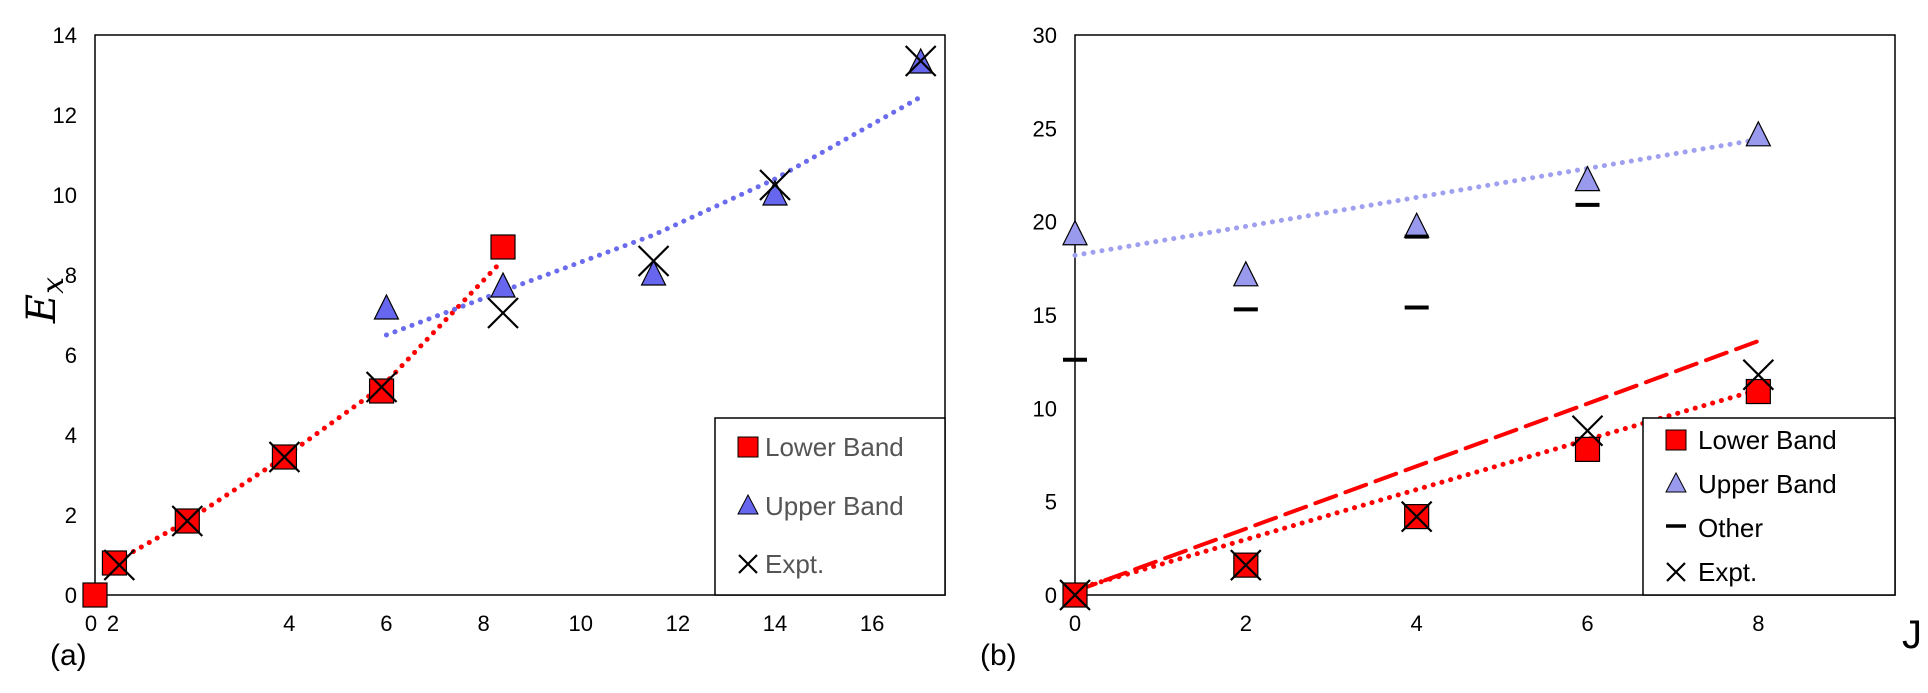 This screenshot has height=693, width=1928. I want to click on legend-b: Lower Band Upper Band Other Expt., so click(1769, 506).